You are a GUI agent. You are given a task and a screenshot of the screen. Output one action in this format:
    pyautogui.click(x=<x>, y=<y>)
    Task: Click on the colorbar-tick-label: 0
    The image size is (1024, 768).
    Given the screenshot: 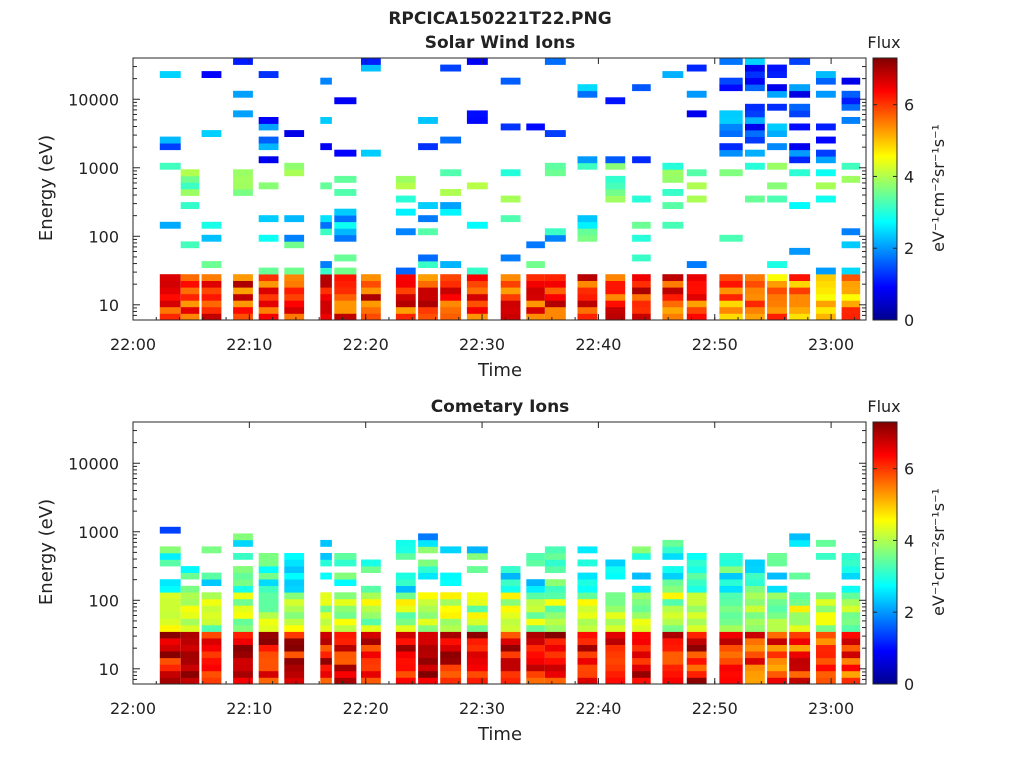 What is the action you would take?
    pyautogui.click(x=909, y=684)
    